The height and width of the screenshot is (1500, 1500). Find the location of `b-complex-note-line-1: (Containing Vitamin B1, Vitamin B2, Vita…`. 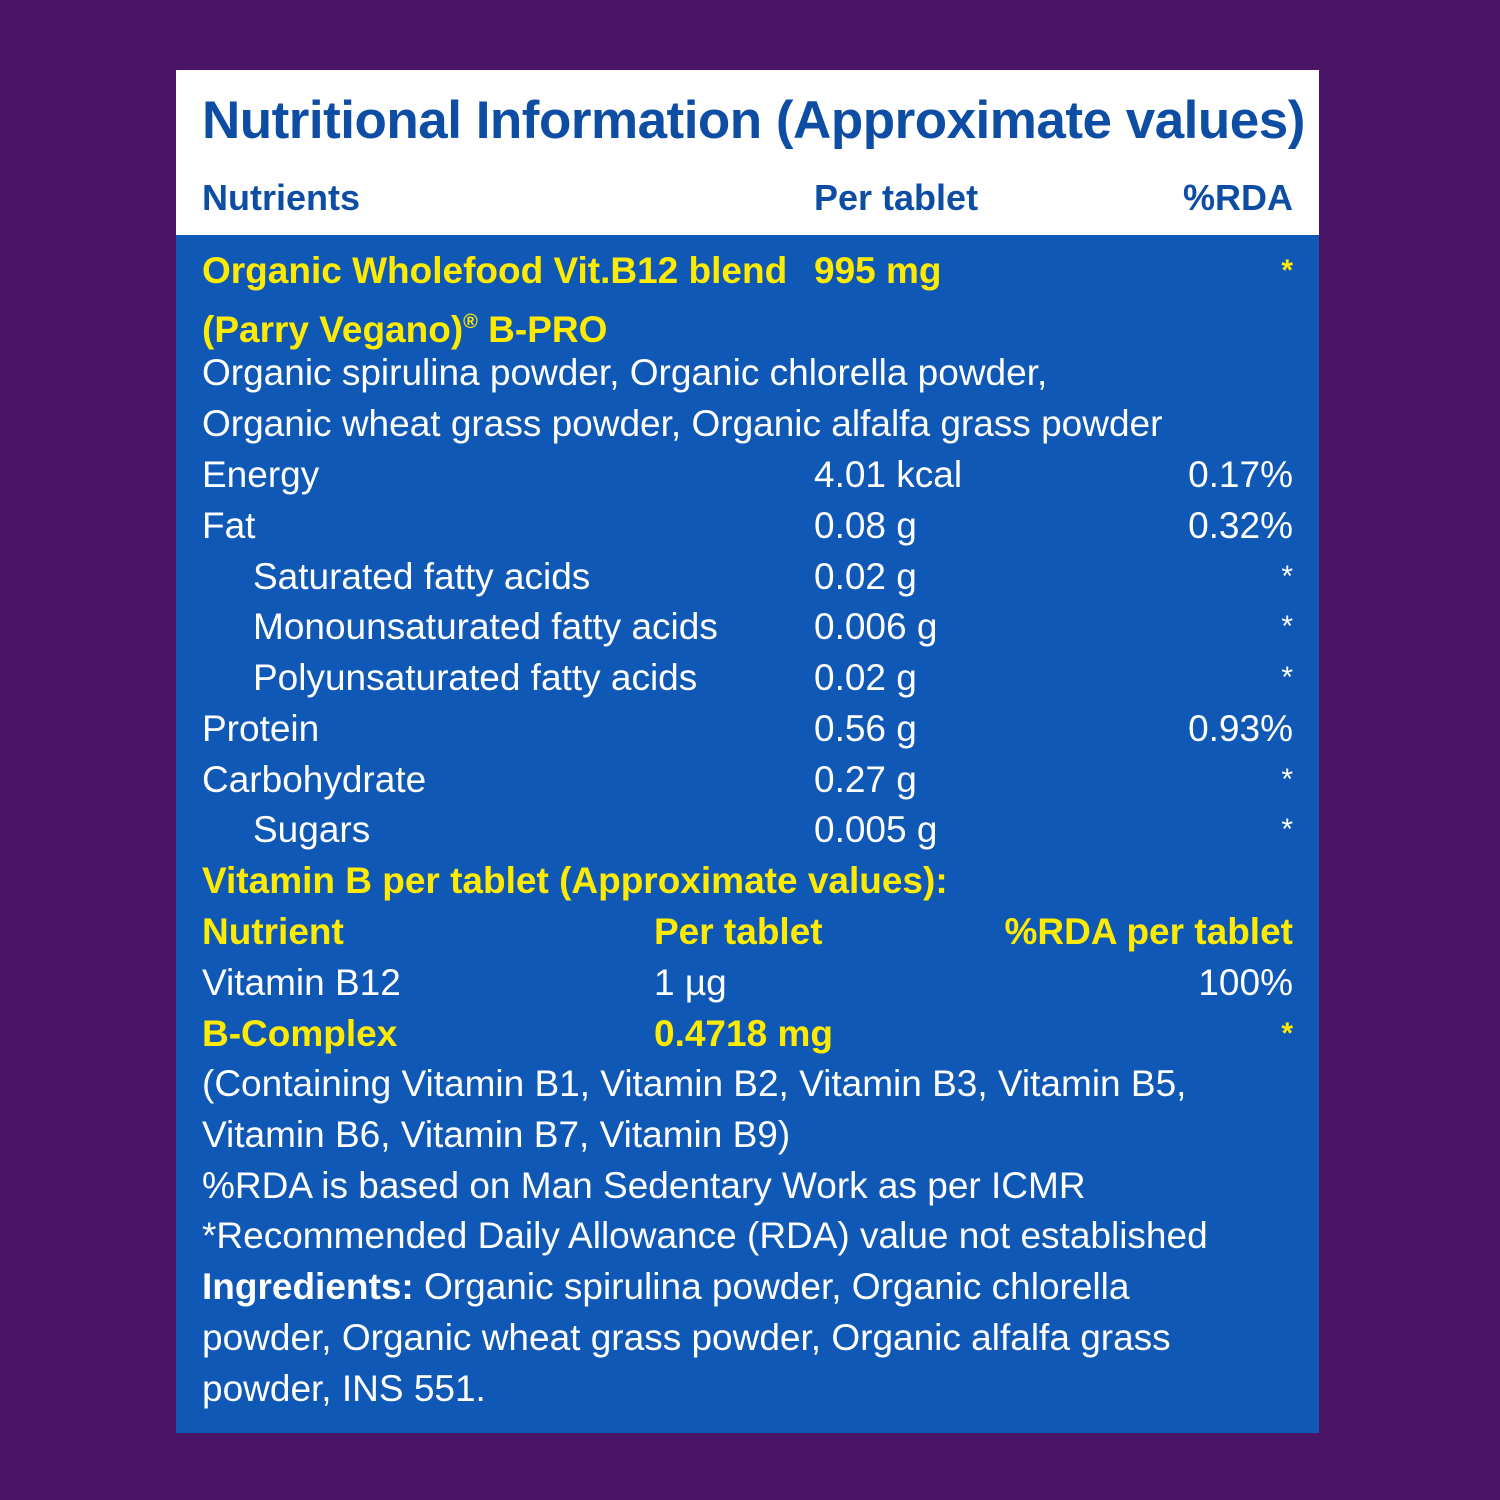

b-complex-note-line-1: (Containing Vitamin B1, Vitamin B2, Vita… is located at coordinates (694, 1083).